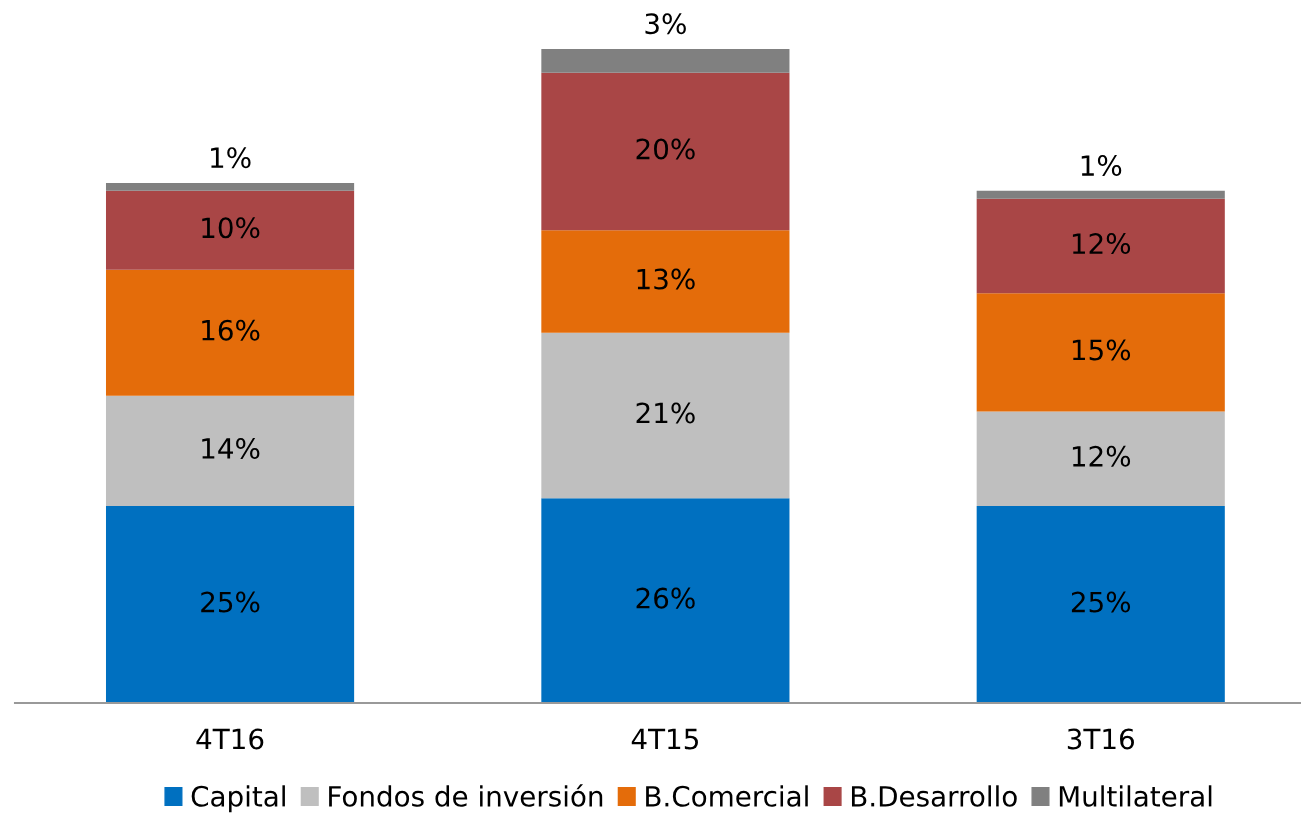 The width and height of the screenshot is (1301, 833). I want to click on data-label: 10%, so click(231, 228).